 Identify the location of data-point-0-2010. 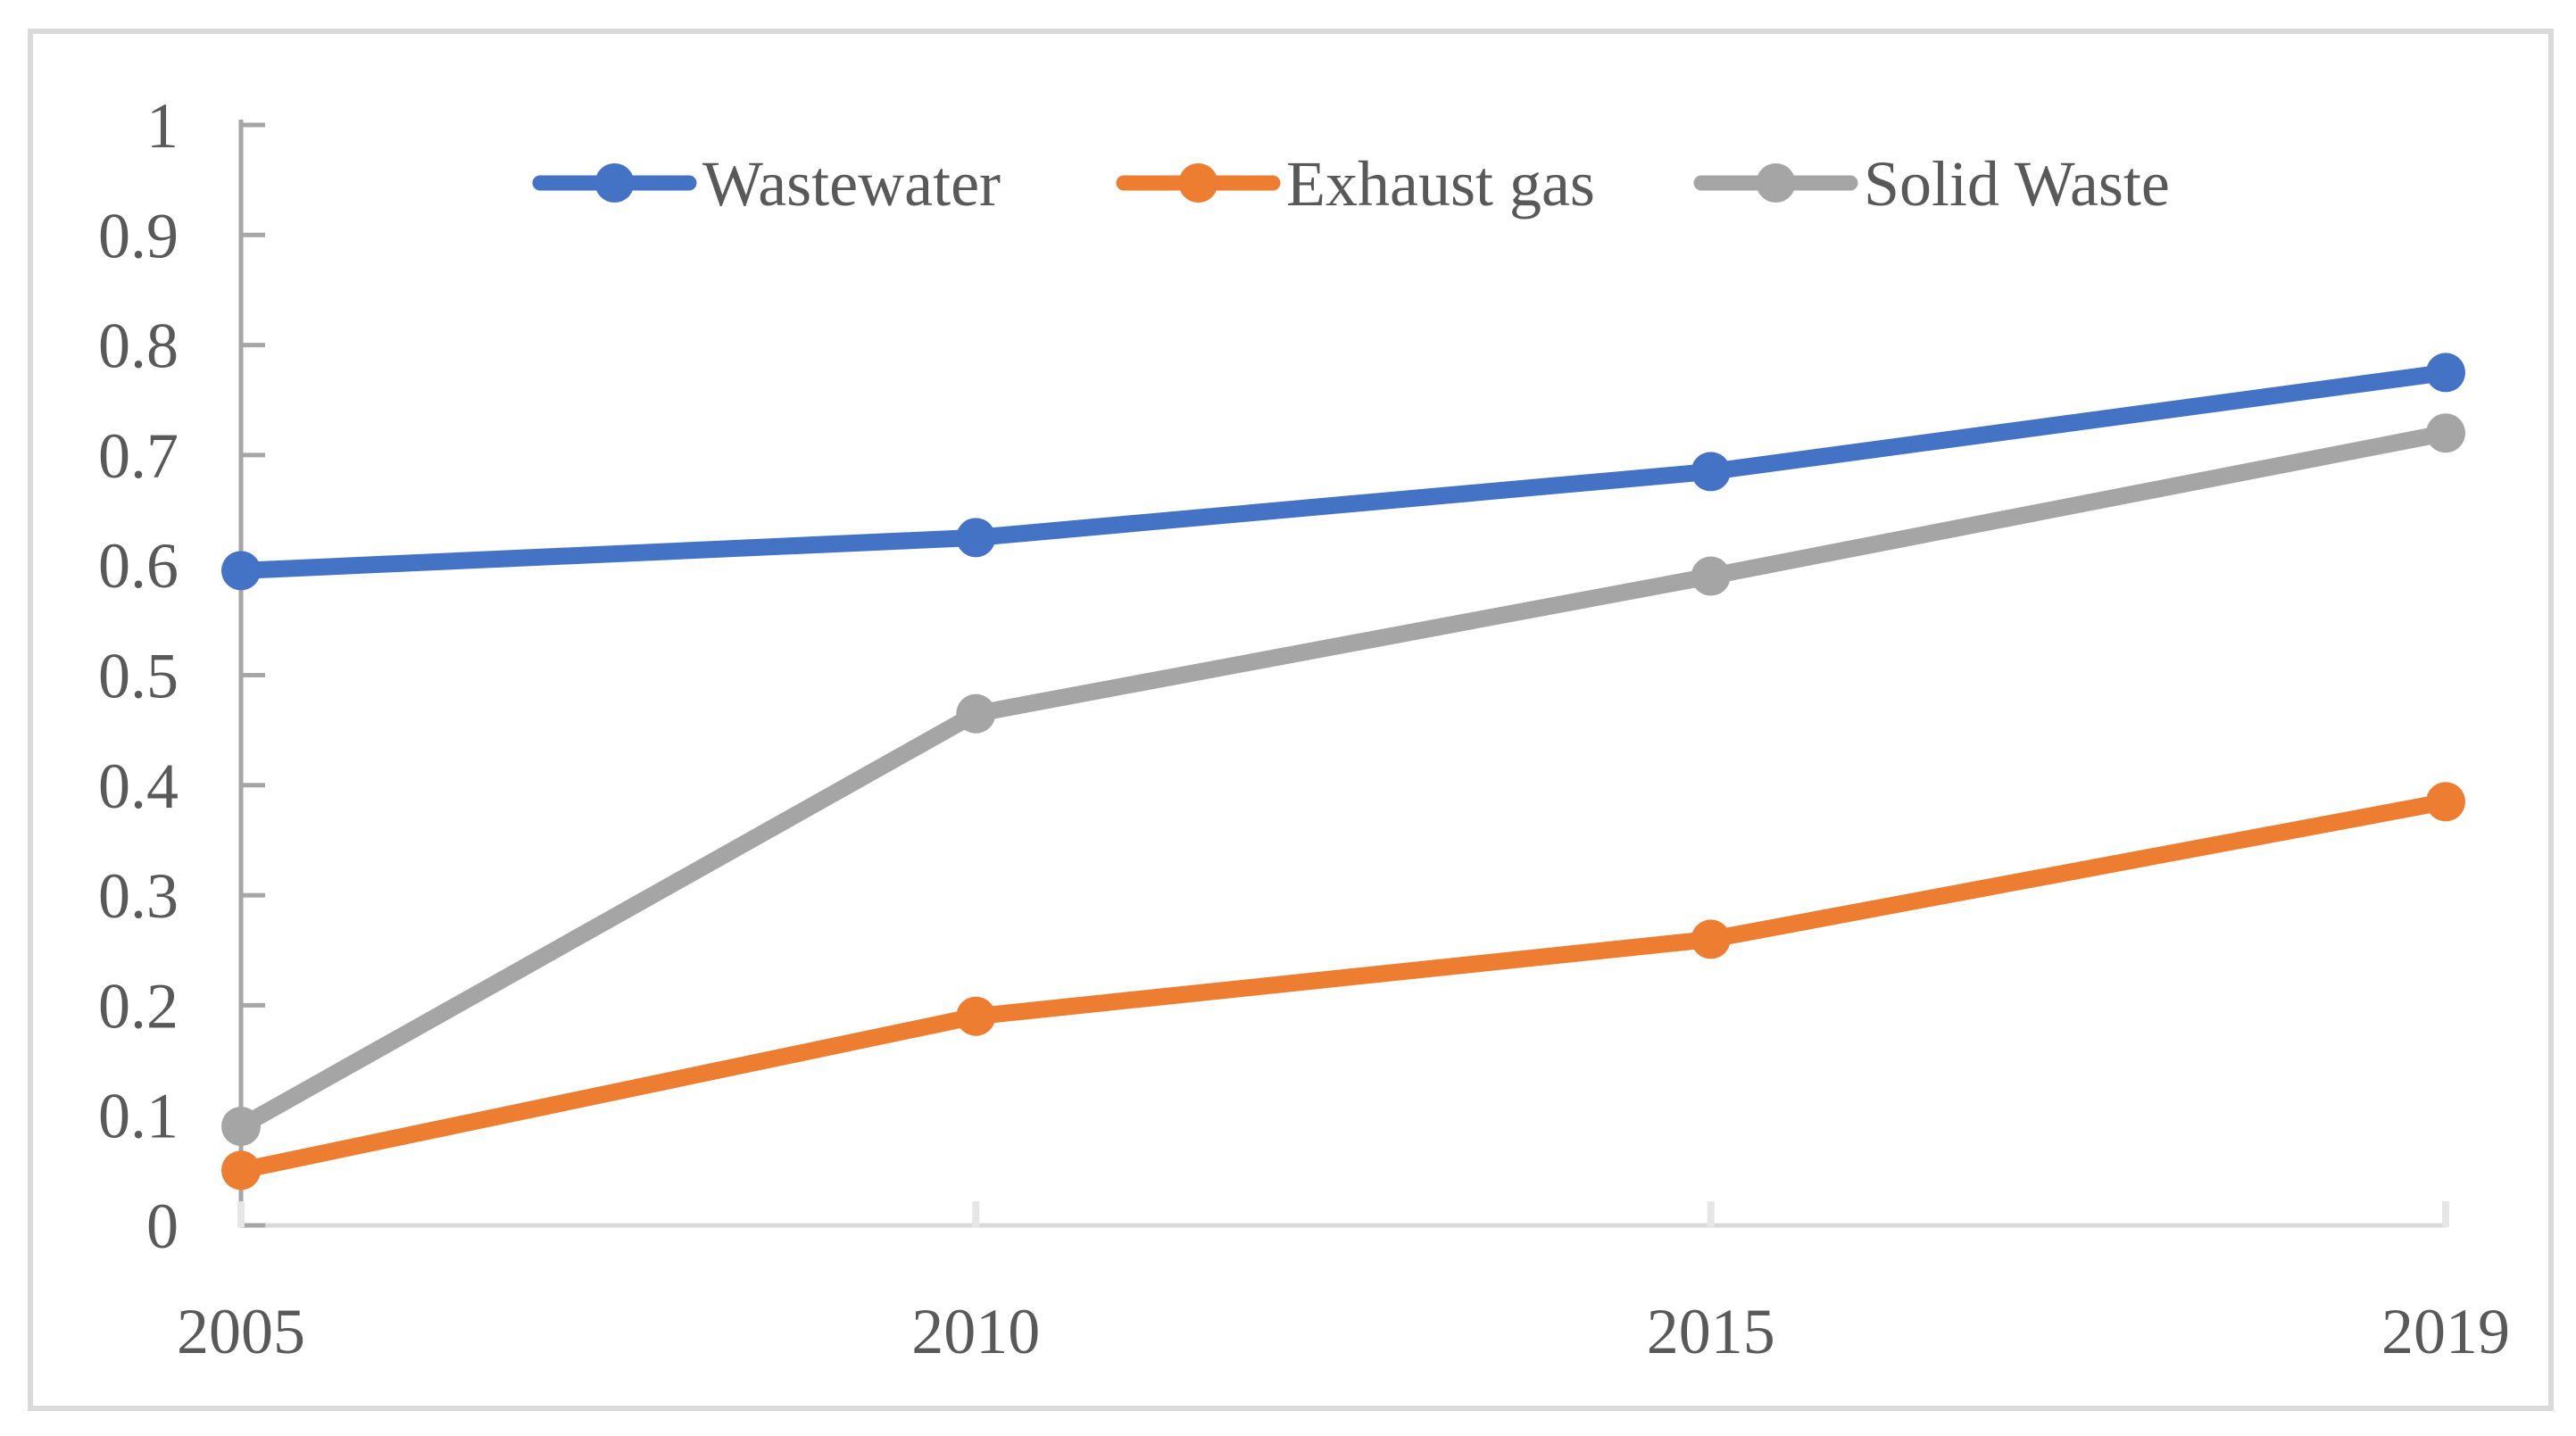
(976, 538).